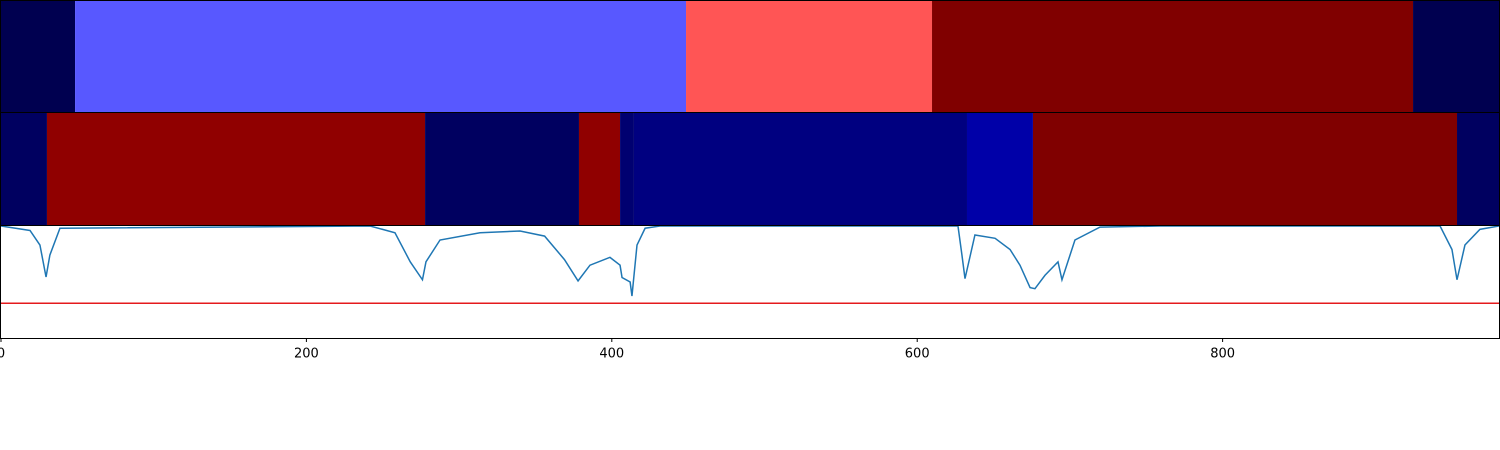 The width and height of the screenshot is (1500, 450). Describe the element at coordinates (1222, 354) in the screenshot. I see `x-tick-label: 800` at that location.